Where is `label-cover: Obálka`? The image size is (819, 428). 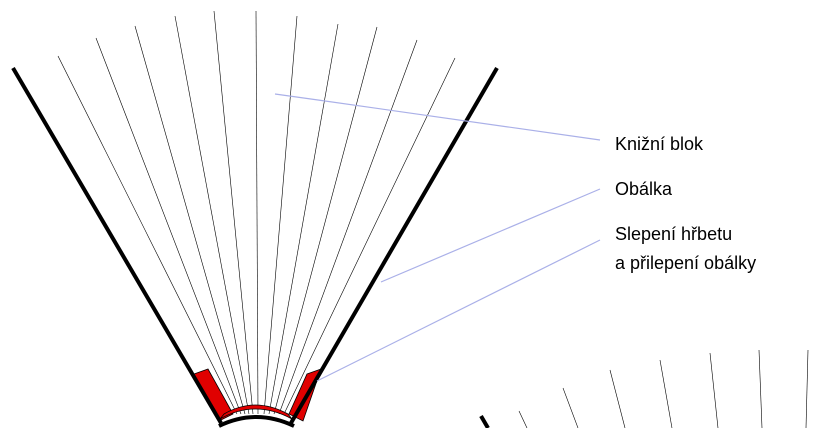 label-cover: Obálka is located at coordinates (644, 189).